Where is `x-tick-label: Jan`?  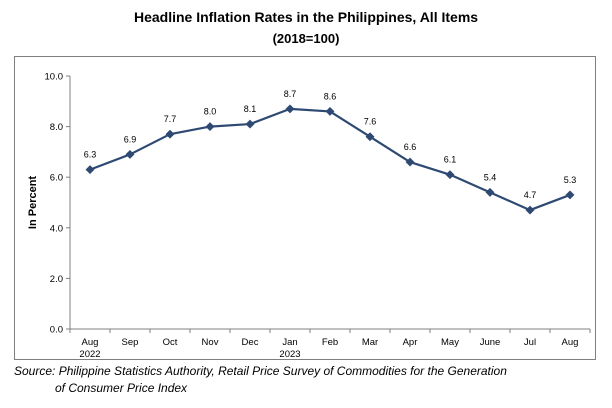 x-tick-label: Jan is located at coordinates (289, 342).